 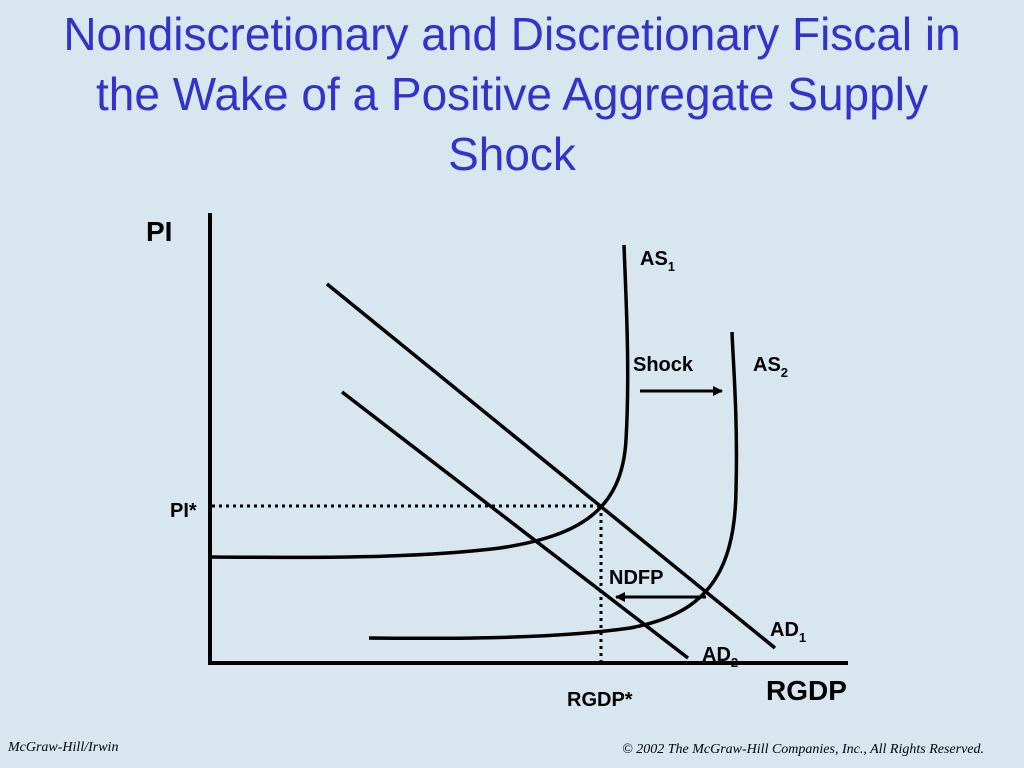 I want to click on as2-label: AS2, so click(x=770, y=367).